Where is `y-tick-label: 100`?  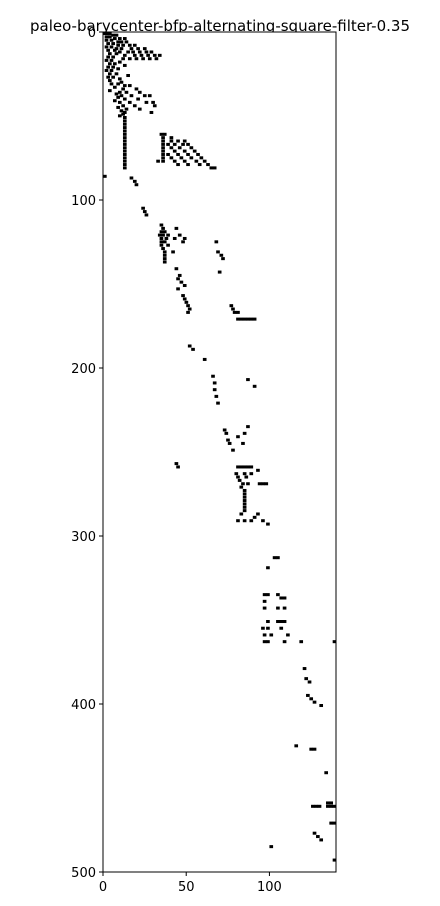 y-tick-label: 100 is located at coordinates (83, 201).